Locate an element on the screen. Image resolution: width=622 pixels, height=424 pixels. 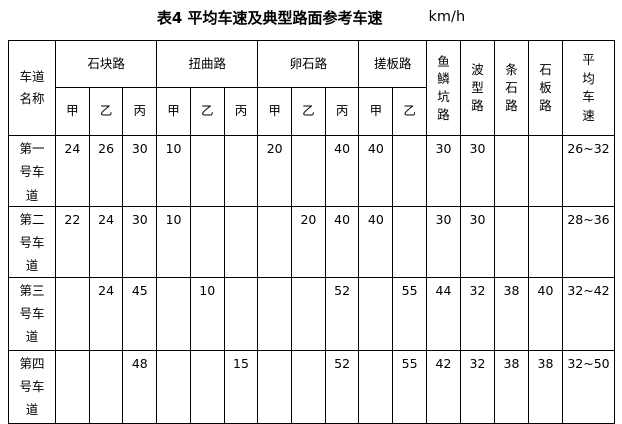
cell-r3-c4 is located at coordinates (173, 313).